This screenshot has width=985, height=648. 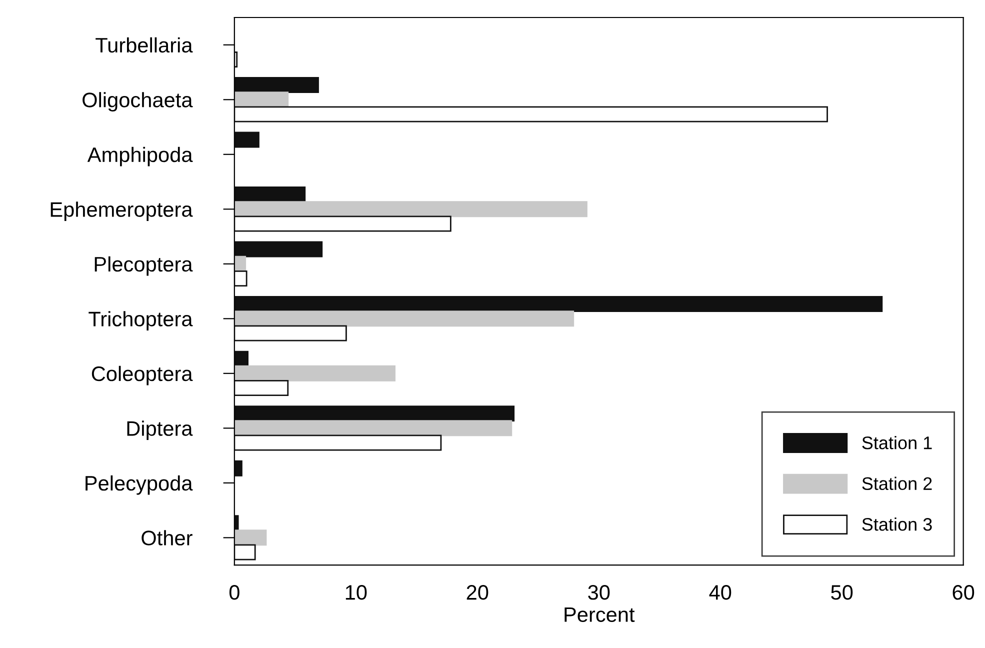 What do you see at coordinates (142, 376) in the screenshot?
I see `y-tick-label: Coleoptera` at bounding box center [142, 376].